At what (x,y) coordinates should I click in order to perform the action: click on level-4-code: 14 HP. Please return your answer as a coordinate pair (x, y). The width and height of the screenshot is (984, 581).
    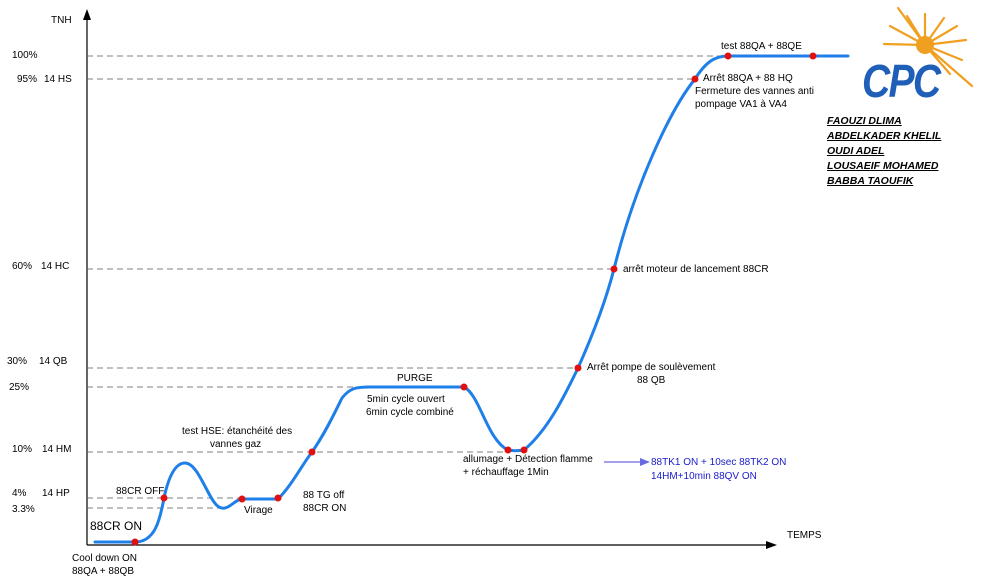
    Looking at the image, I should click on (56, 493).